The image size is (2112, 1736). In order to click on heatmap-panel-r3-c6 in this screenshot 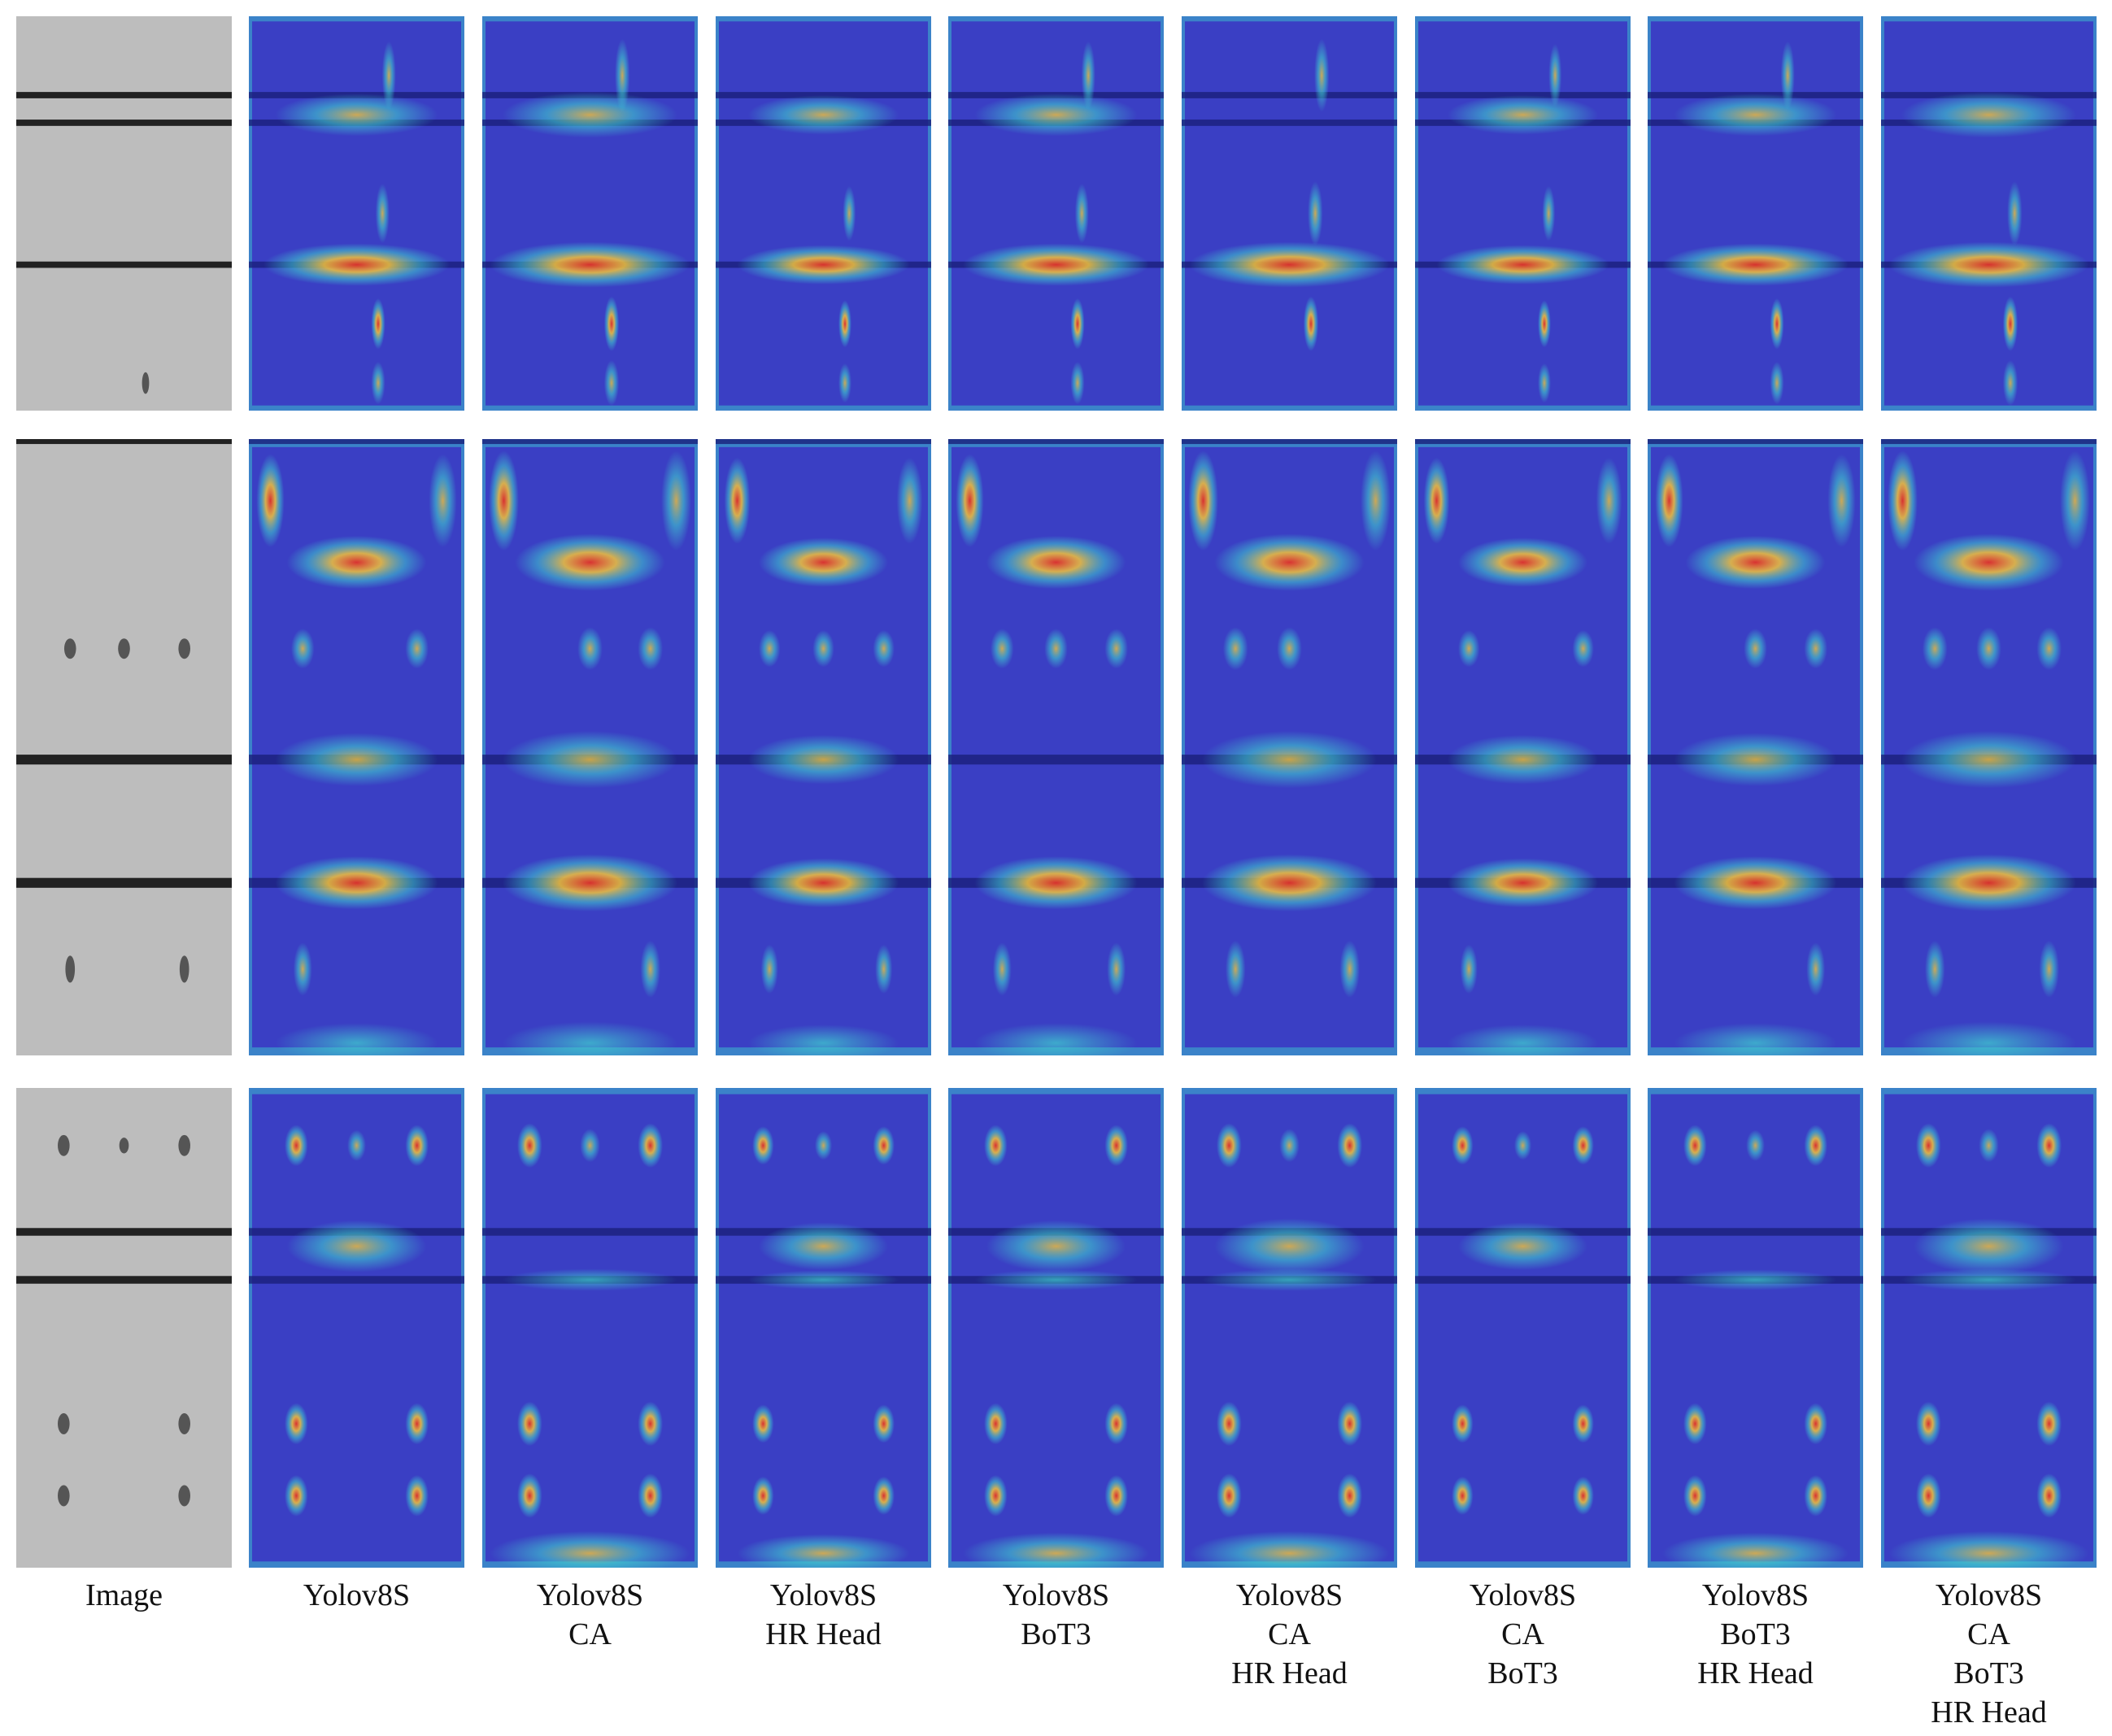, I will do `click(1289, 1328)`.